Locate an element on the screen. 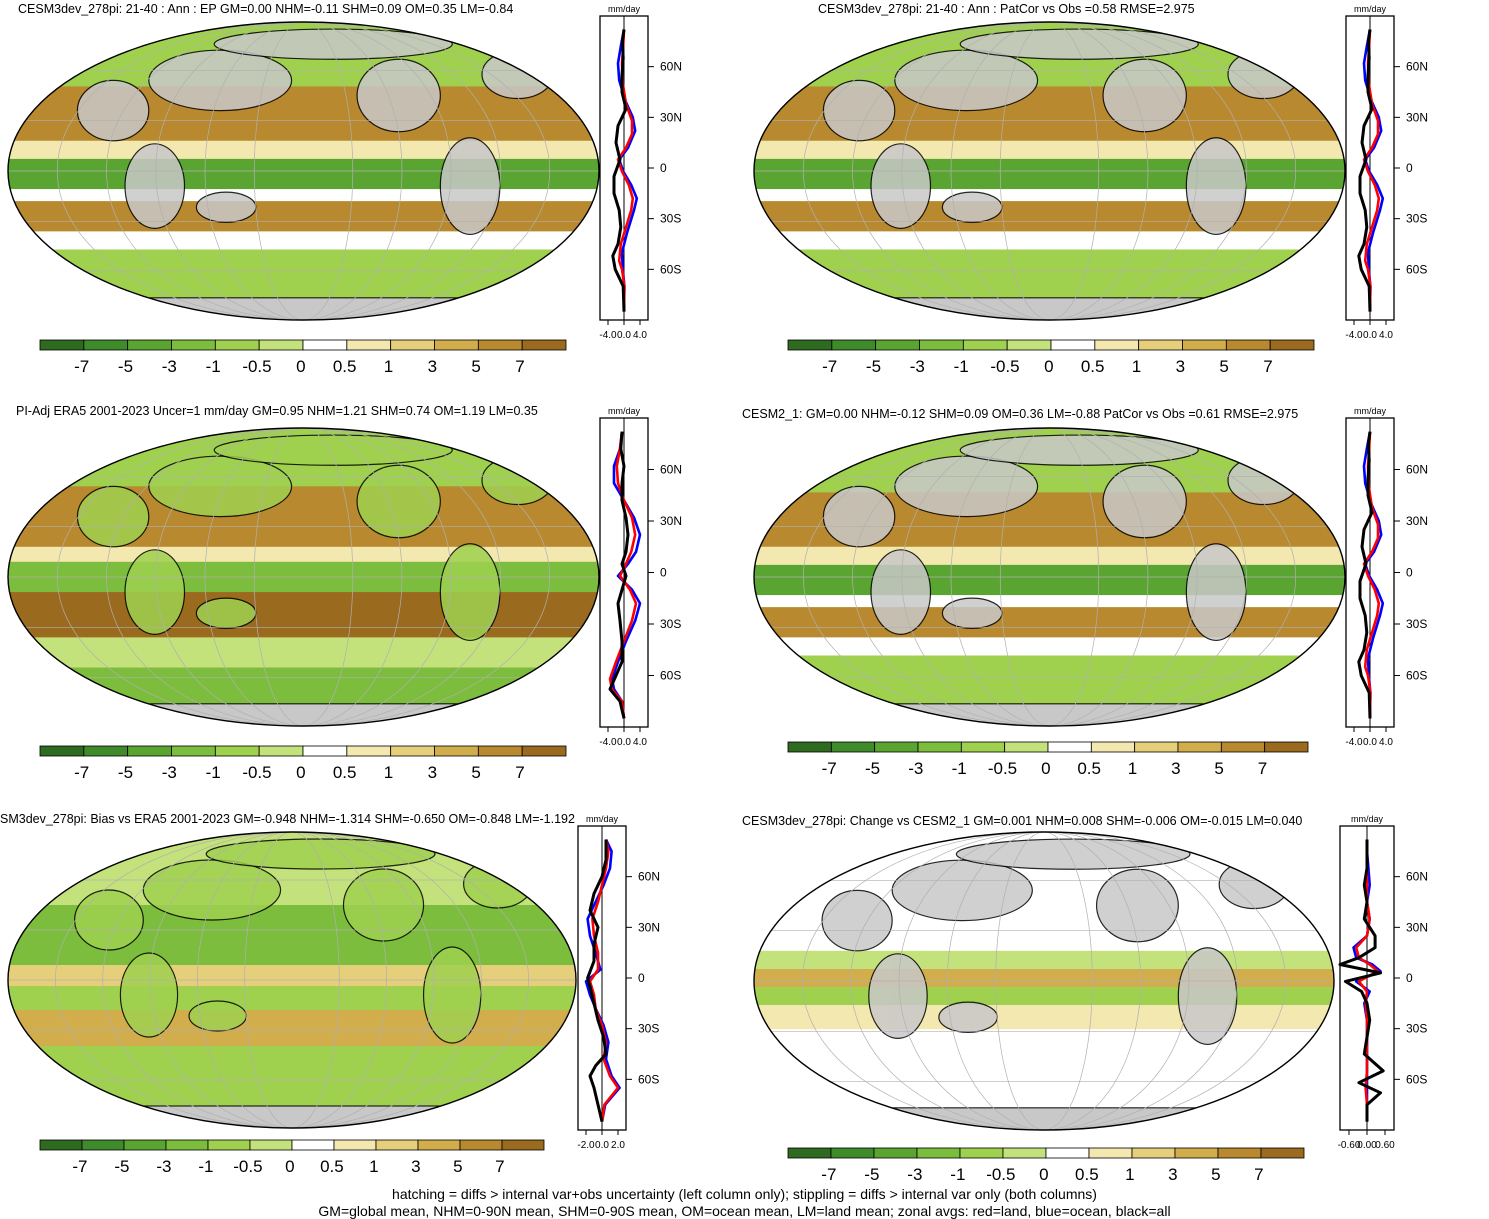  colorbar-panel-1: -7 -5 -3 -1 -0.5 0 0.5 1 3 5 7 is located at coordinates (303, 357).